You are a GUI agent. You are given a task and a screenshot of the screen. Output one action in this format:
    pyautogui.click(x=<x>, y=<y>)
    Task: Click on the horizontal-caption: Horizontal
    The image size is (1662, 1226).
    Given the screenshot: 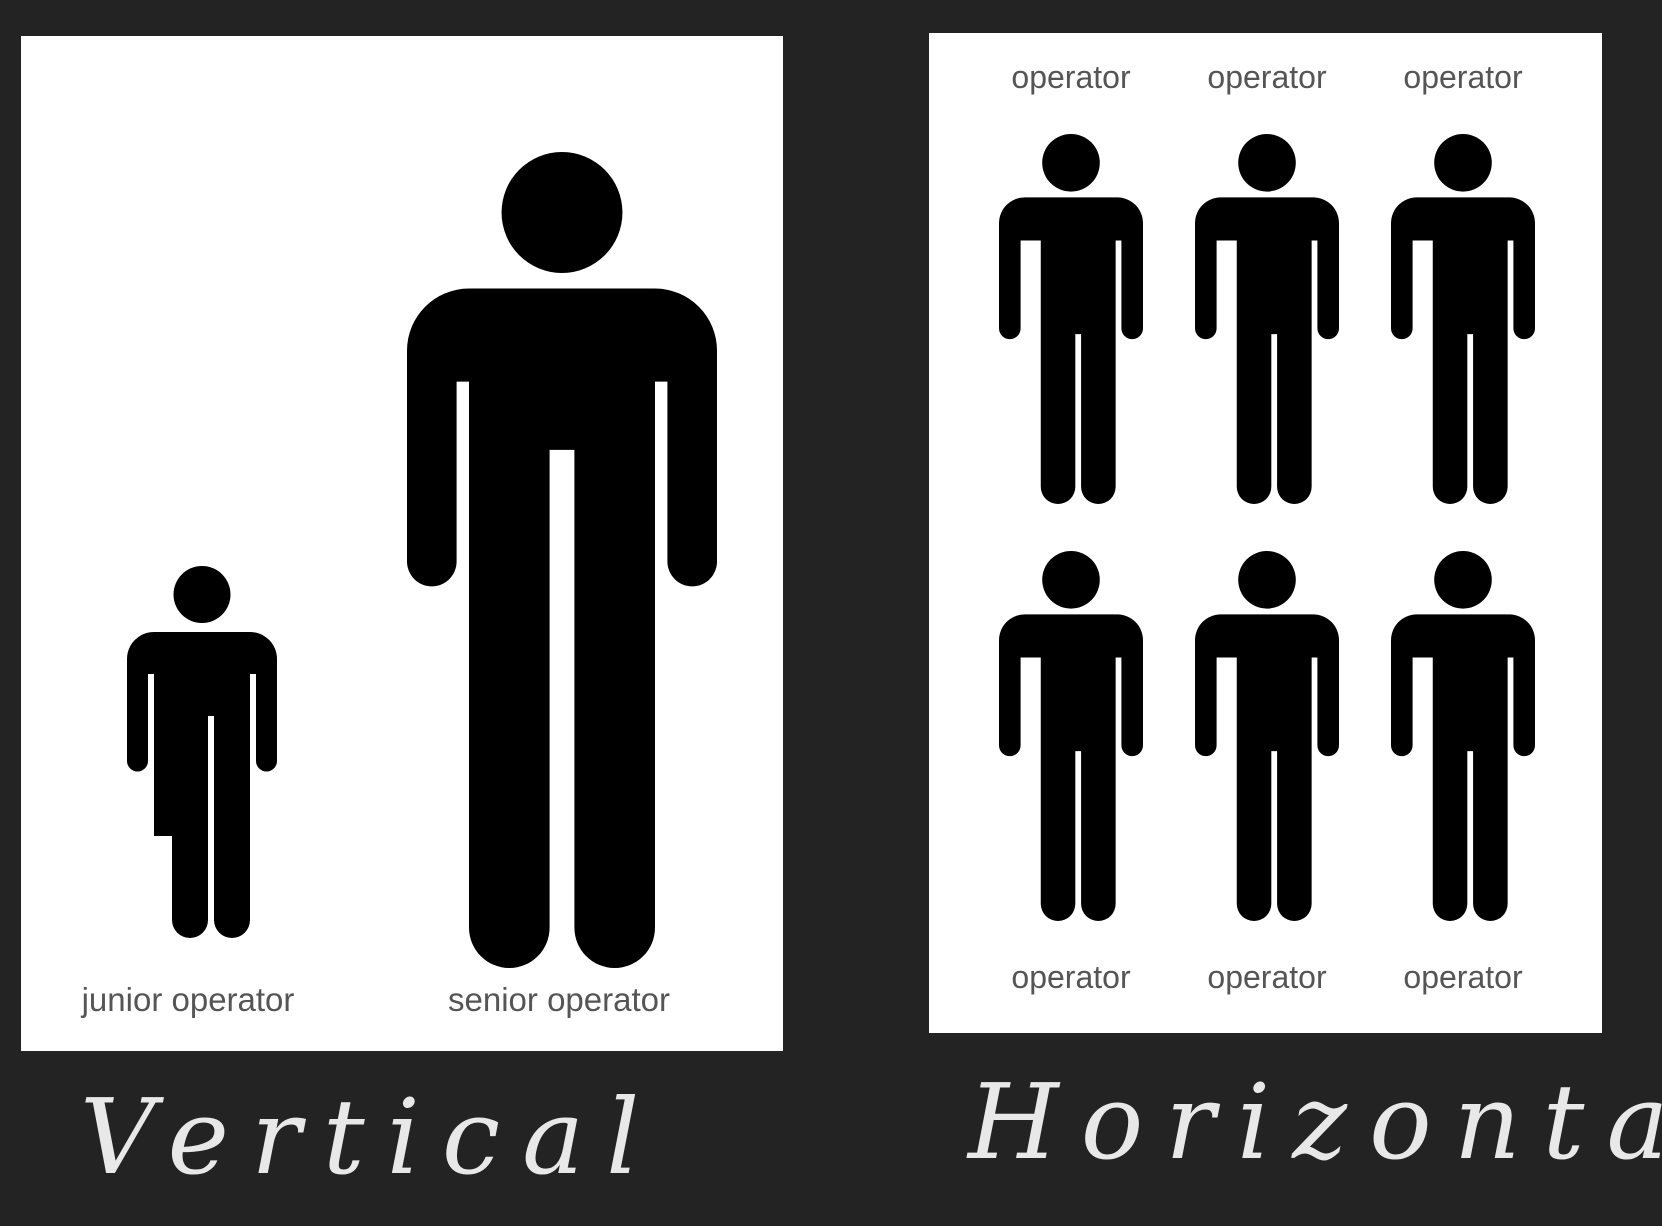 What is the action you would take?
    pyautogui.click(x=1315, y=1122)
    